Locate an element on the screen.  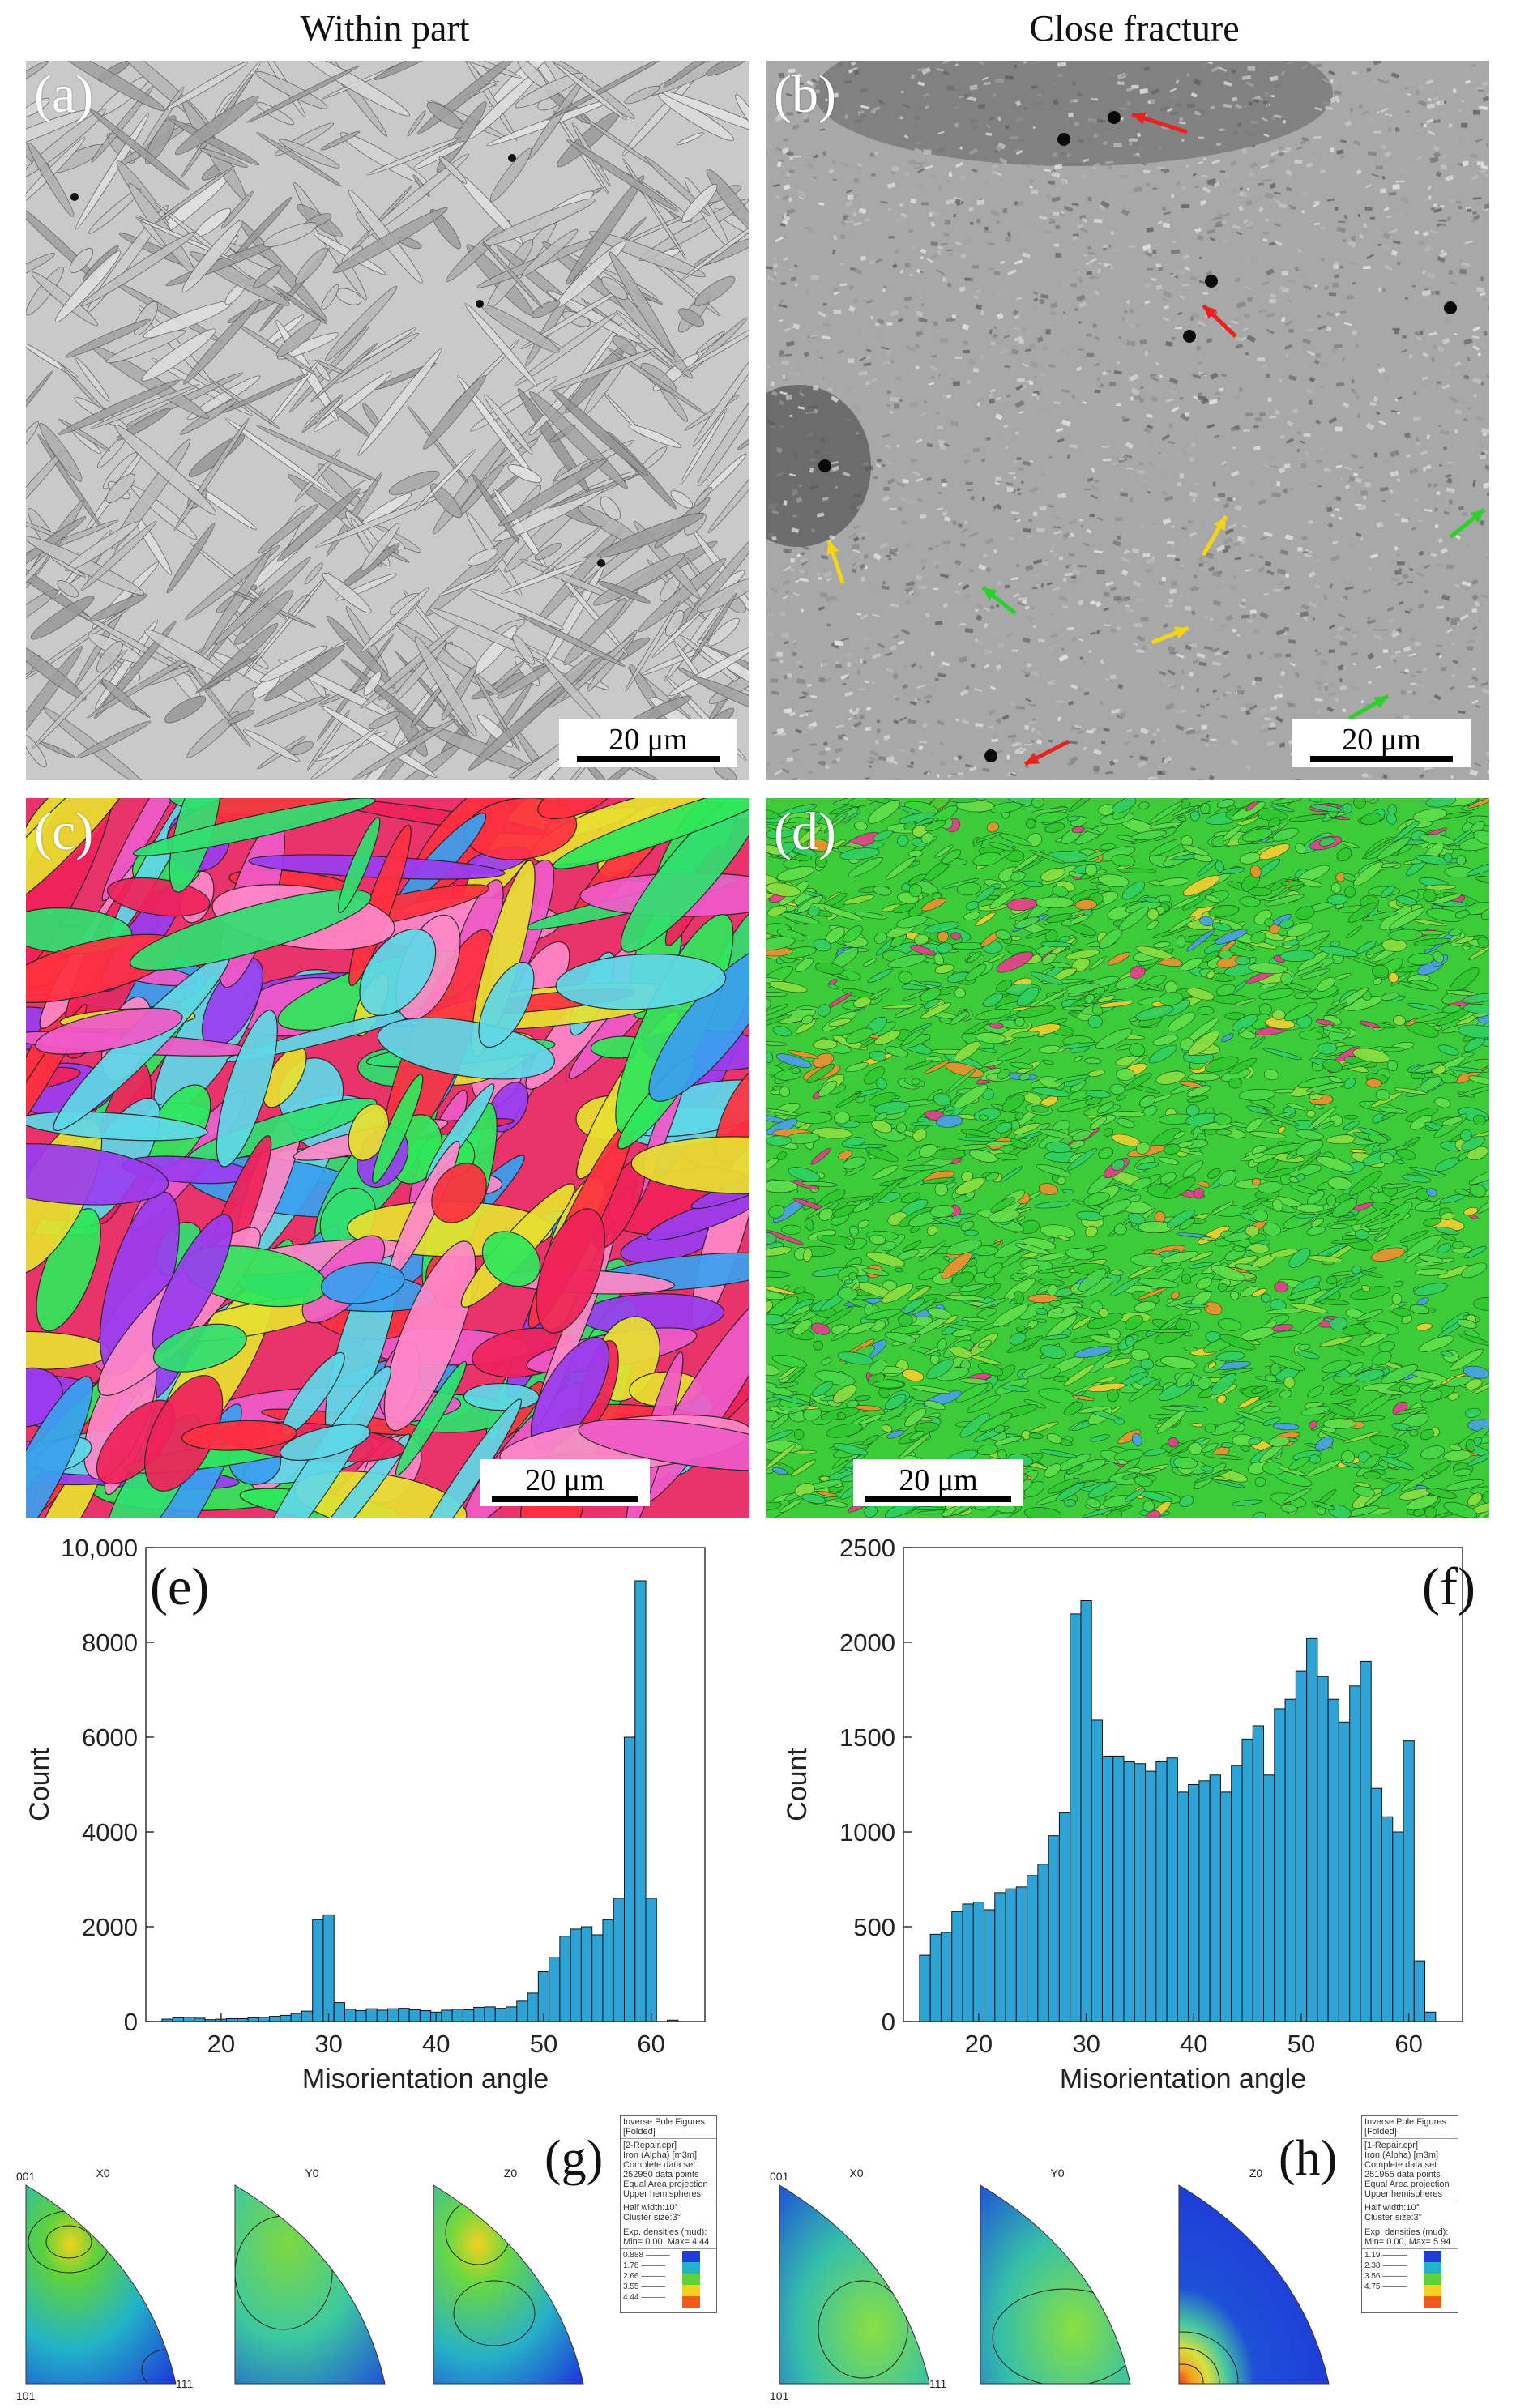
ebsd-texture-d is located at coordinates (1127, 1158).